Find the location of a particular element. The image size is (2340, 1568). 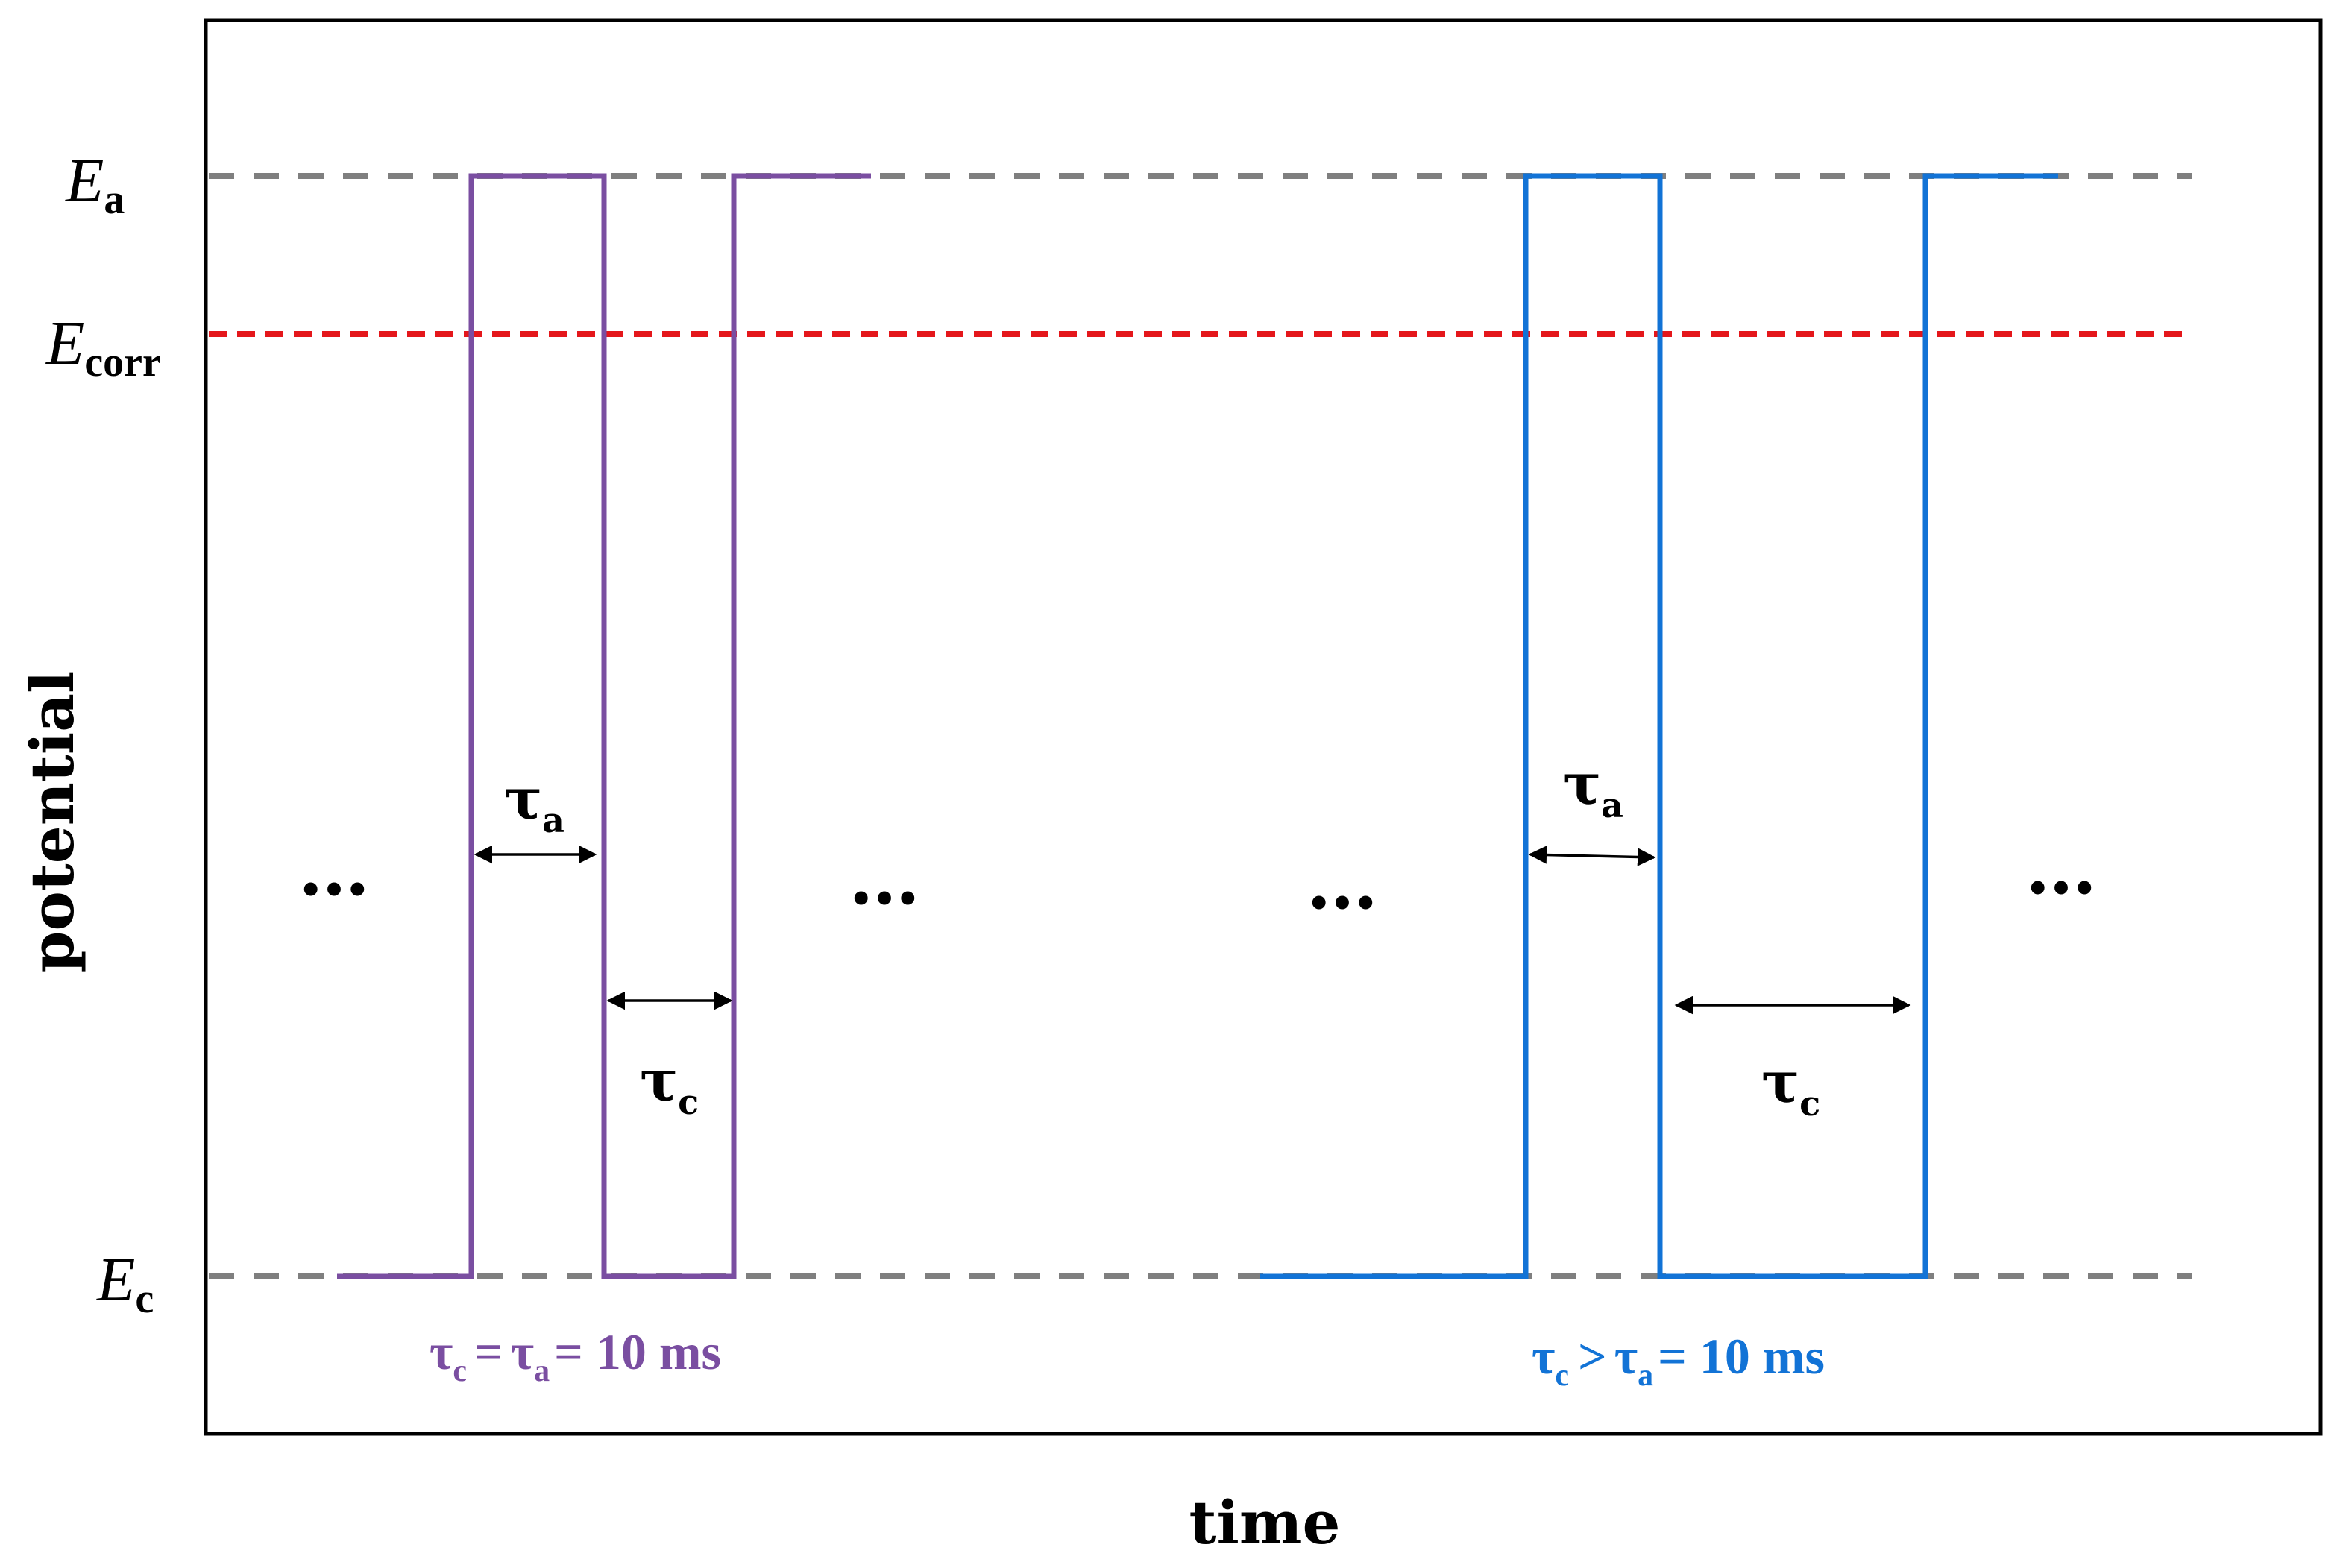

ec-label: Ec is located at coordinates (125, 1283).